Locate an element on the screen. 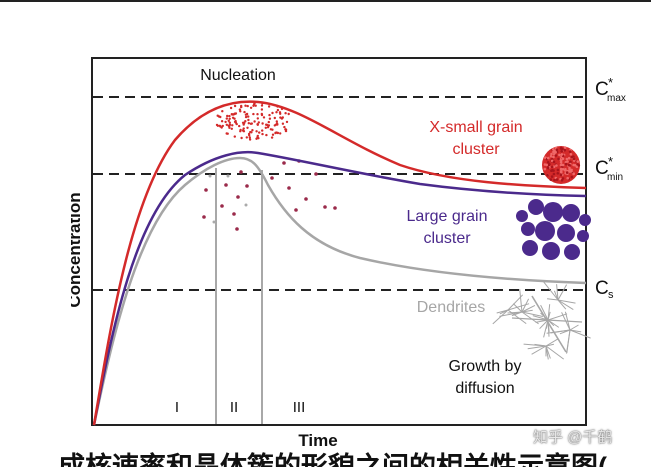 Image resolution: width=651 pixels, height=467 pixels. dendrites-label: Dendrites is located at coordinates (451, 307).